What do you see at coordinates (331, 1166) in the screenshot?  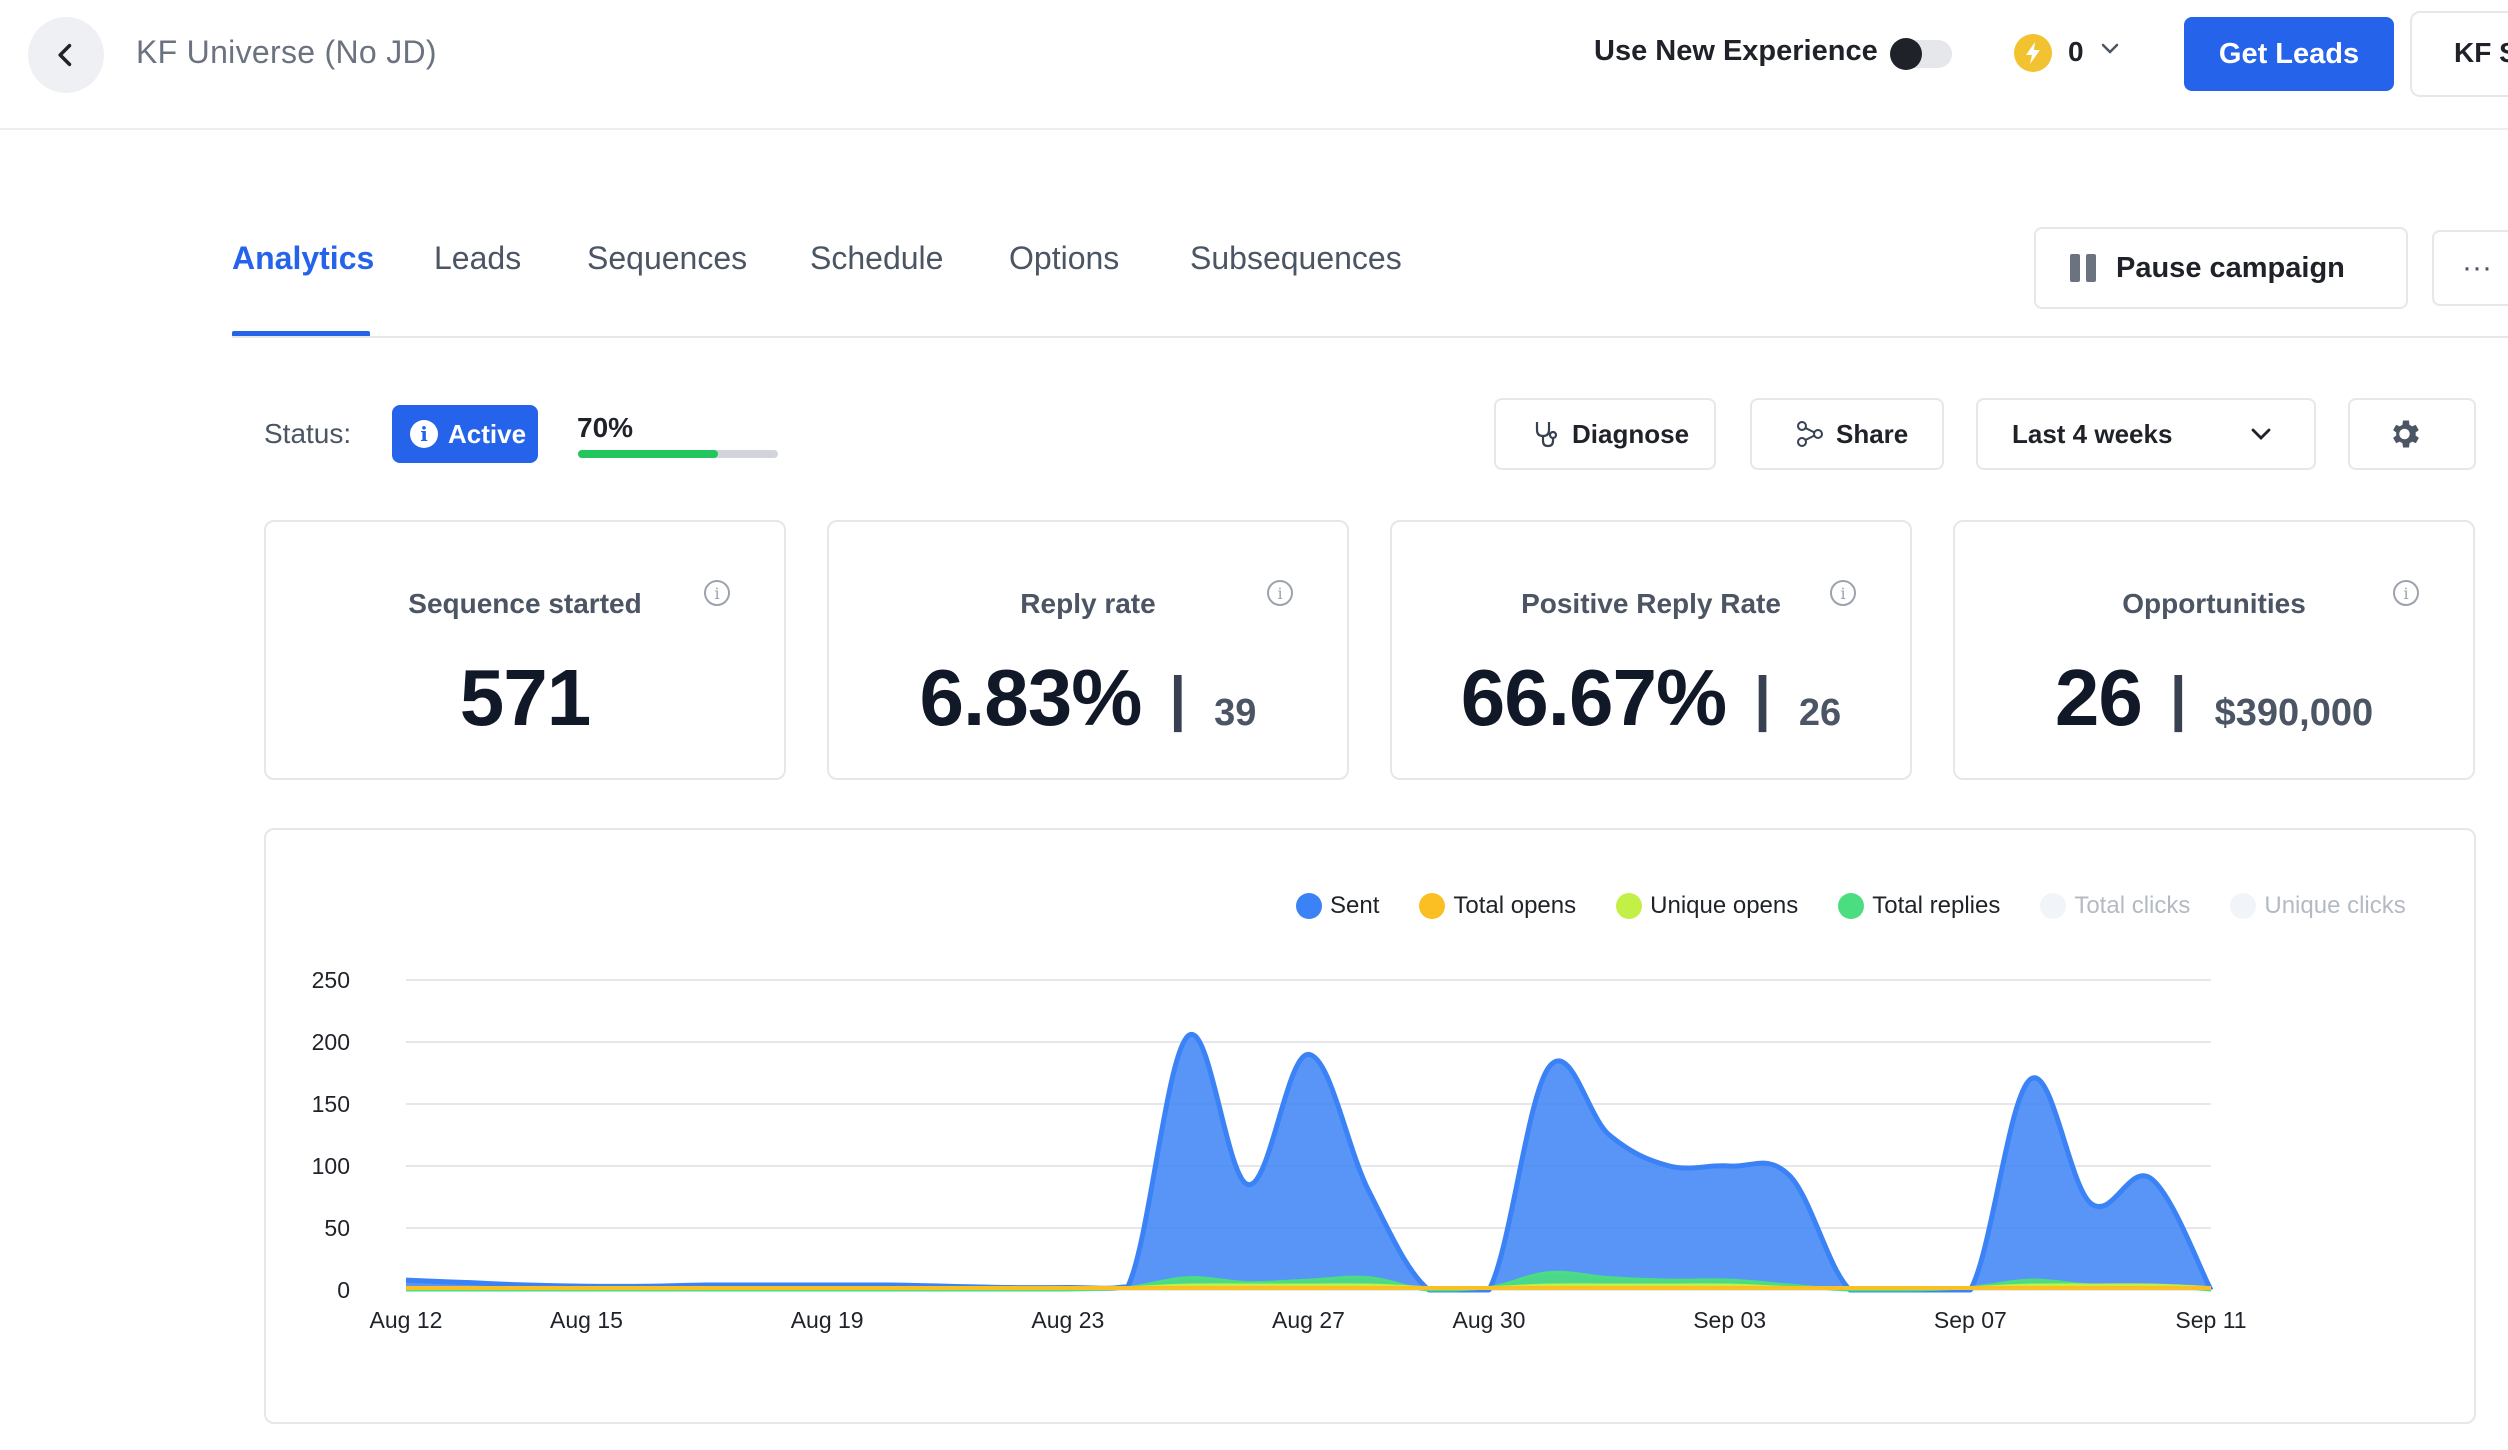 I see `y-tick-label: 100` at bounding box center [331, 1166].